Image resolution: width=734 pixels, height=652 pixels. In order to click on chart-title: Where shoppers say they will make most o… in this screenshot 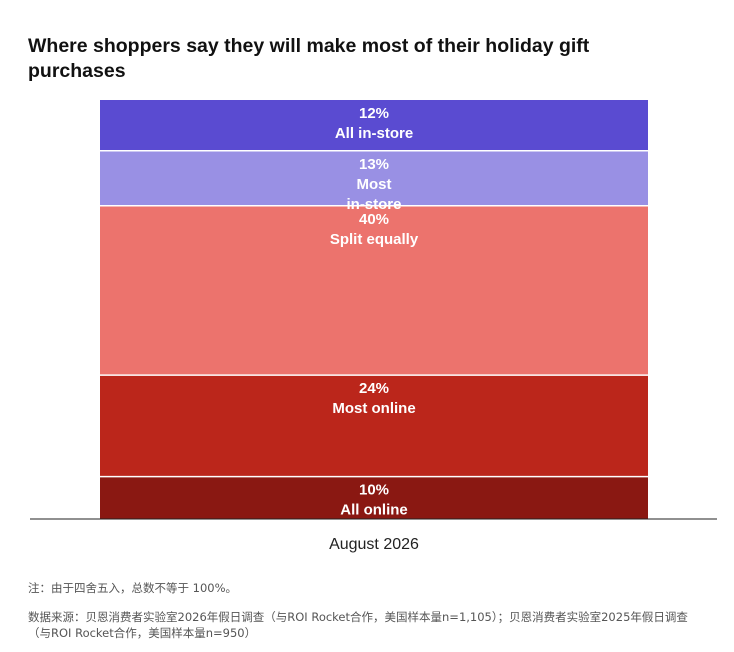, I will do `click(309, 58)`.